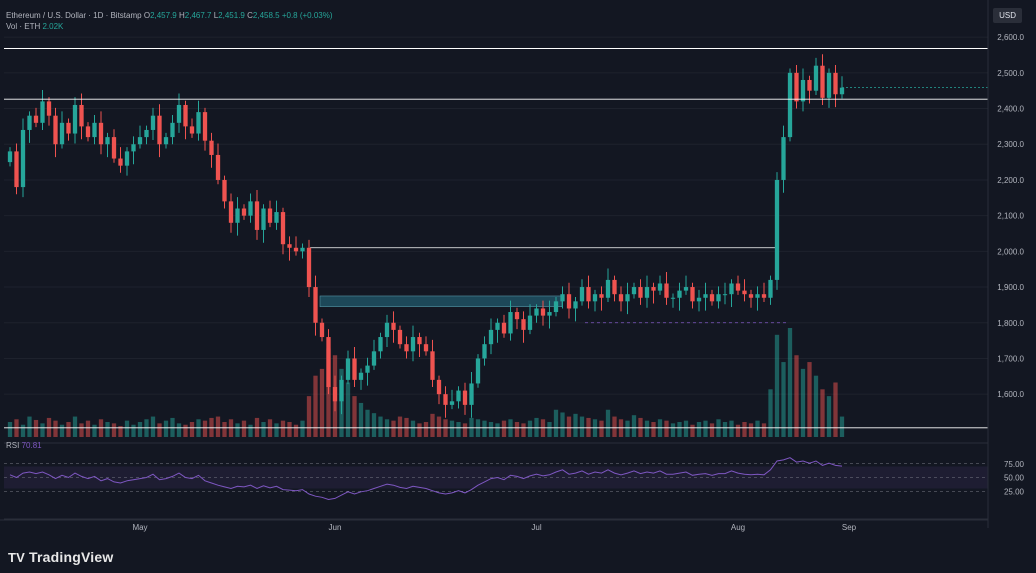 The height and width of the screenshot is (573, 1036). What do you see at coordinates (1007, 15) in the screenshot?
I see `currency-button: USD` at bounding box center [1007, 15].